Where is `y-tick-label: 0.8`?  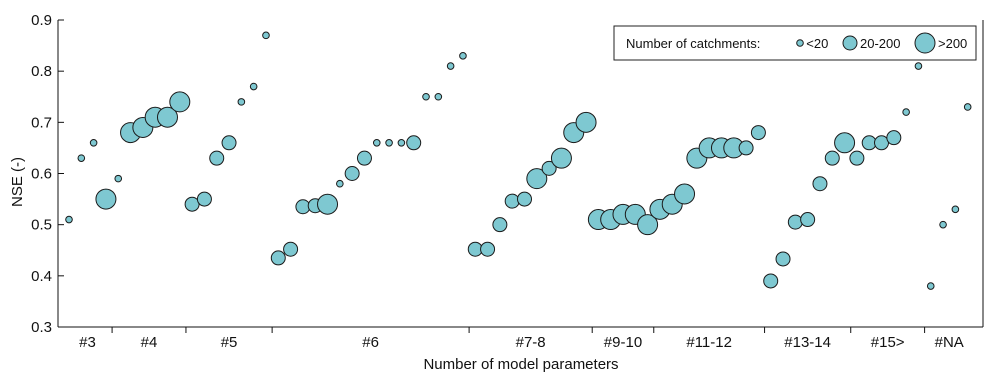 y-tick-label: 0.8 is located at coordinates (41, 71).